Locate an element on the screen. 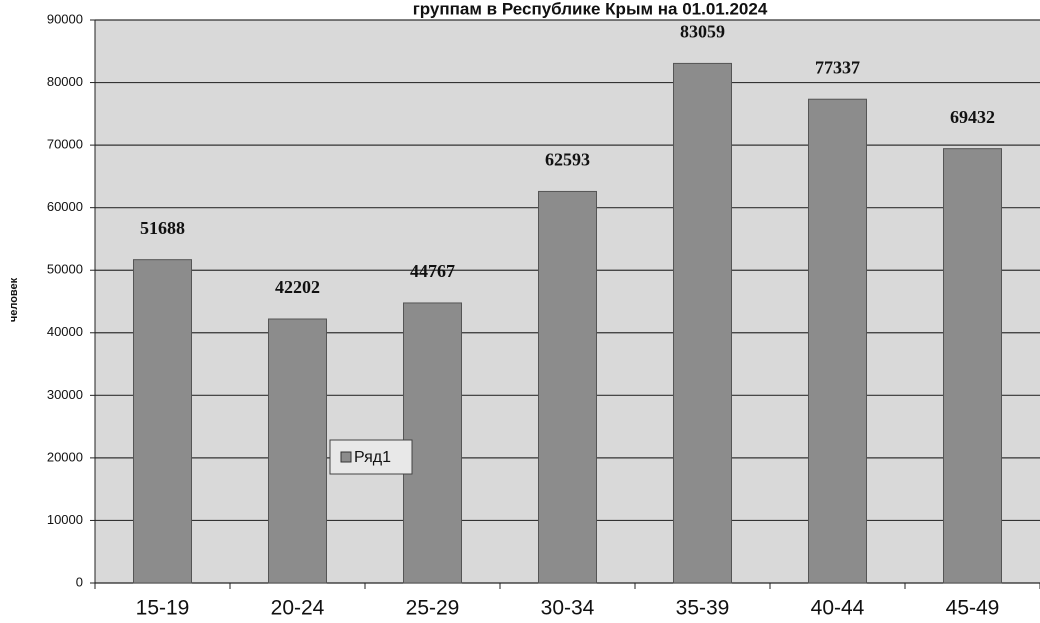 The width and height of the screenshot is (1040, 623). y-tick-label: 80000 is located at coordinates (65, 81).